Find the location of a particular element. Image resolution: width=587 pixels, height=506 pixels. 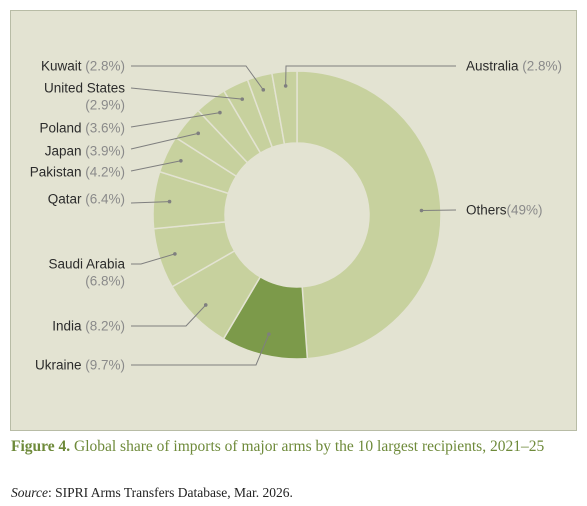

label-name-india: India is located at coordinates (67, 326).